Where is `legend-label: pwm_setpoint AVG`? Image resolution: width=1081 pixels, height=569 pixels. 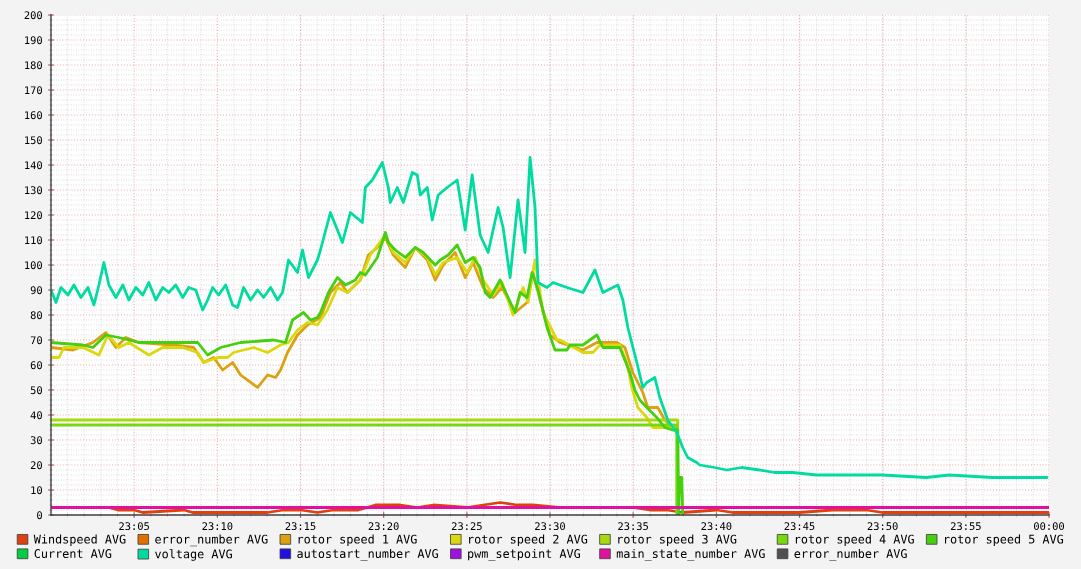 legend-label: pwm_setpoint AVG is located at coordinates (524, 554).